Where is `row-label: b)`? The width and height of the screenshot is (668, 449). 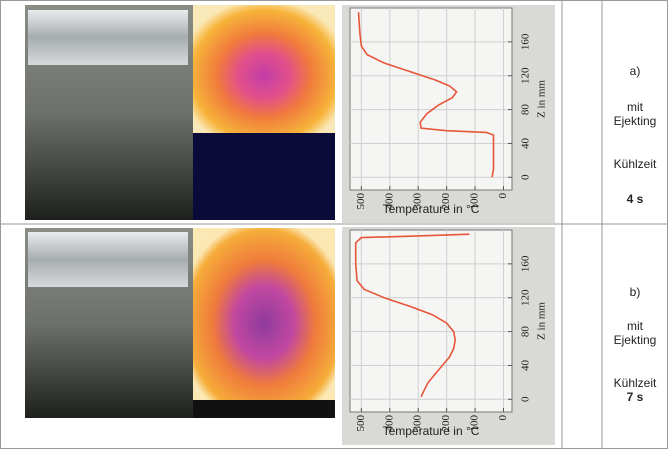 row-label: b) is located at coordinates (635, 292).